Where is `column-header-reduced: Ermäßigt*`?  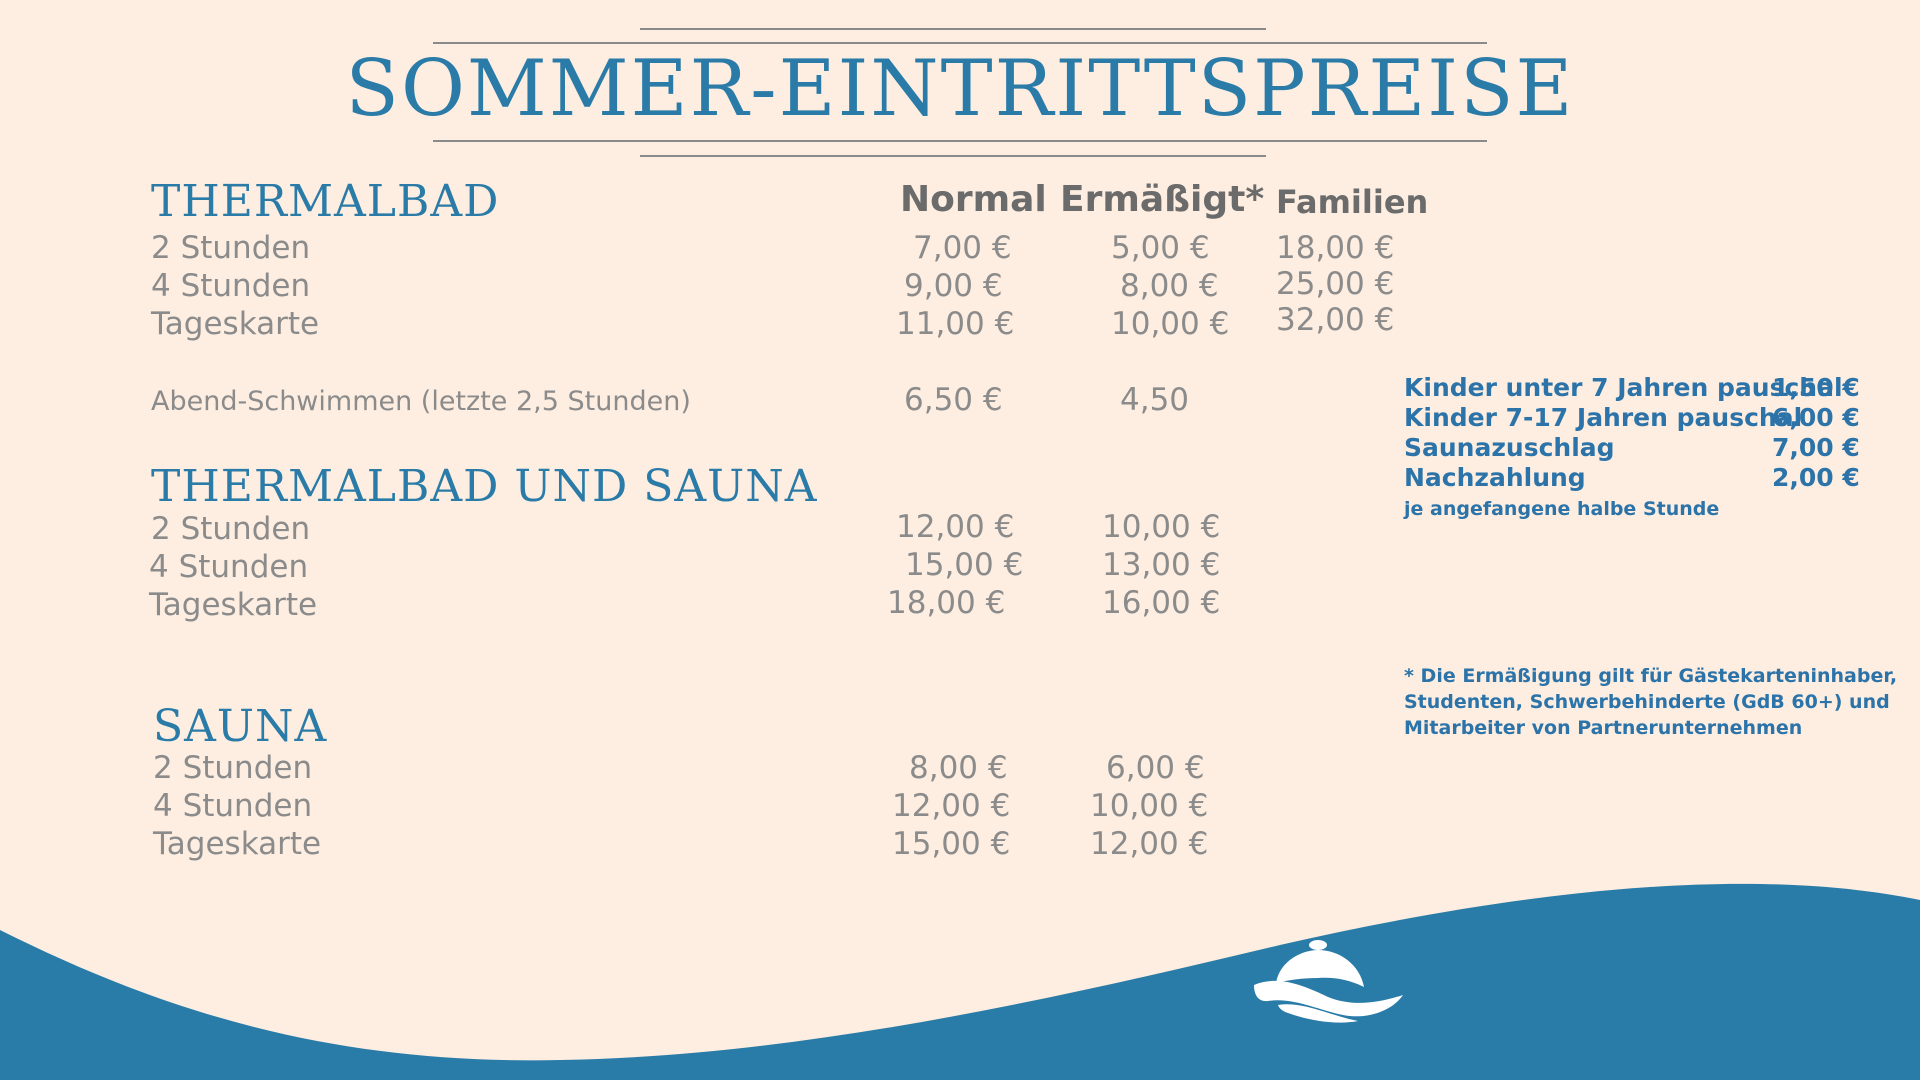 column-header-reduced: Ermäßigt* is located at coordinates (1162, 199).